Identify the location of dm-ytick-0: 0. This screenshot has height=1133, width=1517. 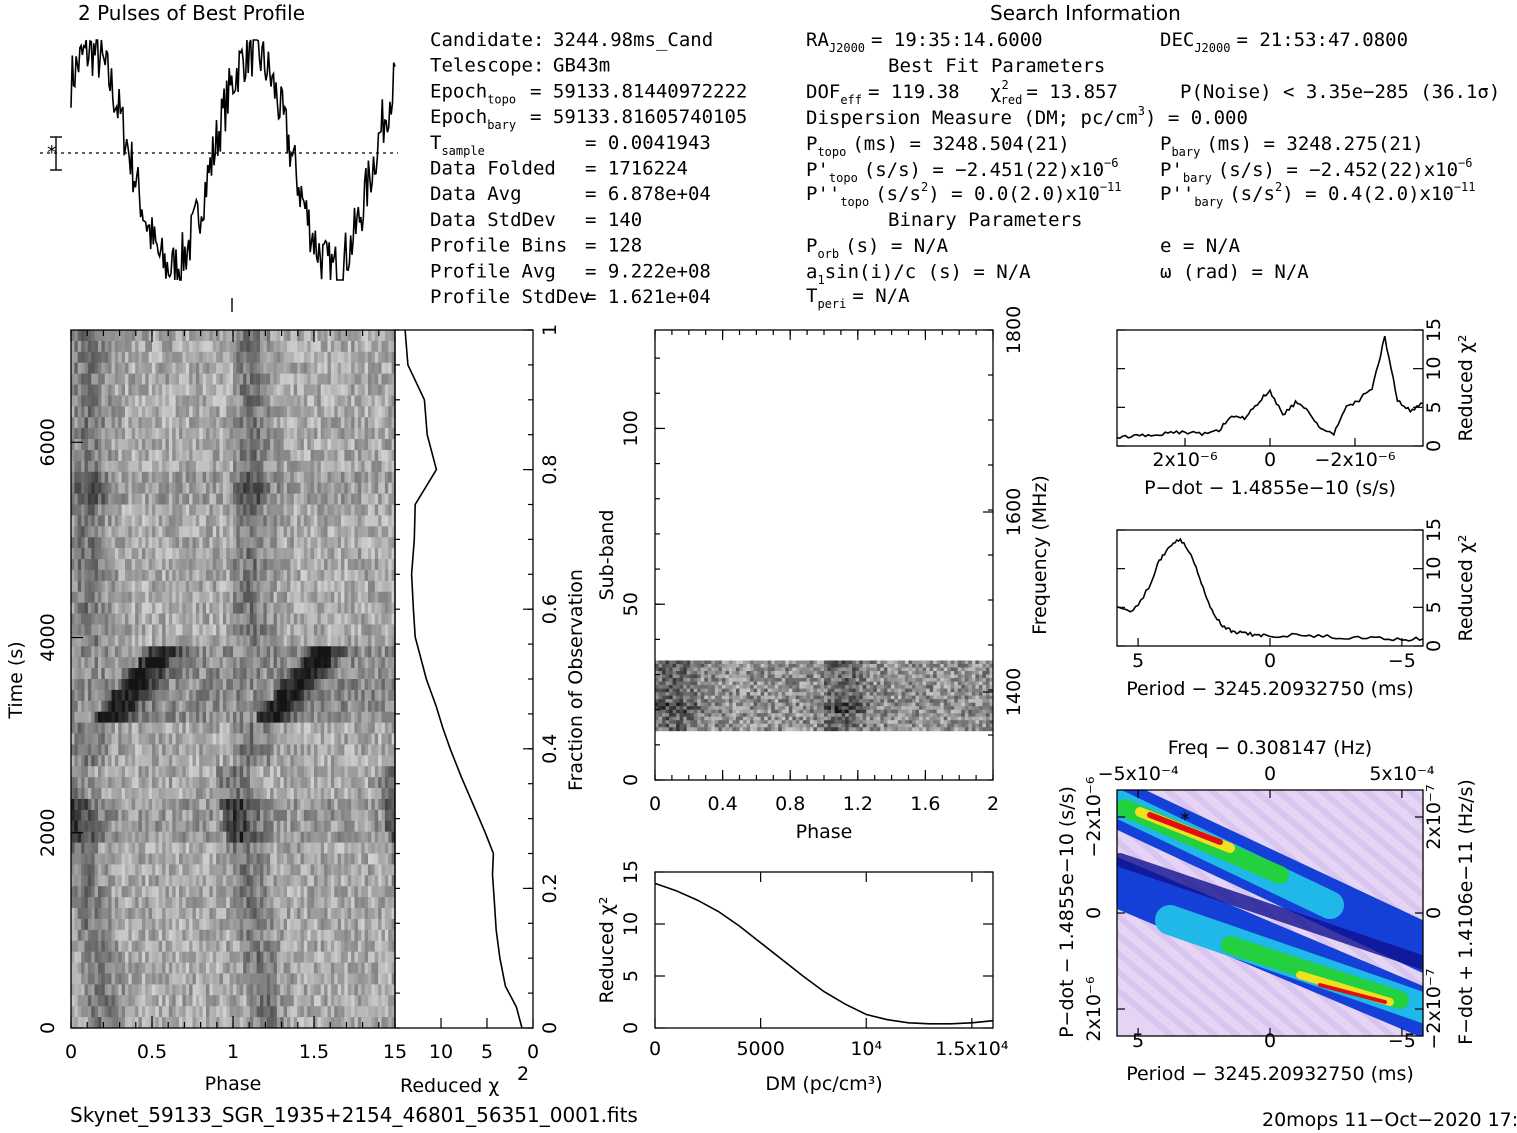
(631, 1028).